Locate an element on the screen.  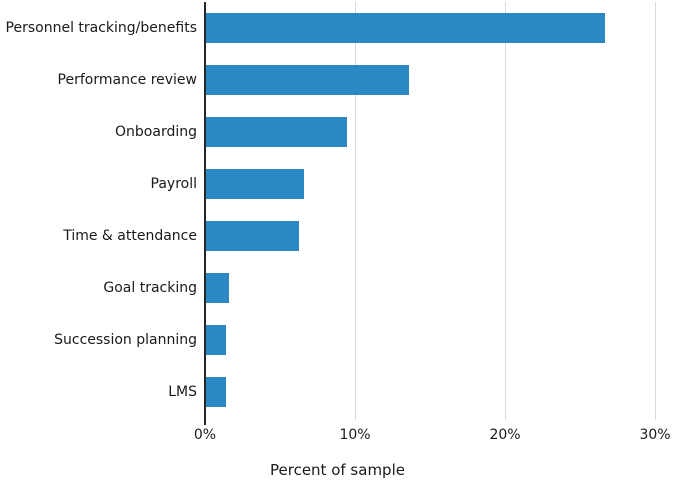
category-label: Goal tracking is located at coordinates (150, 288).